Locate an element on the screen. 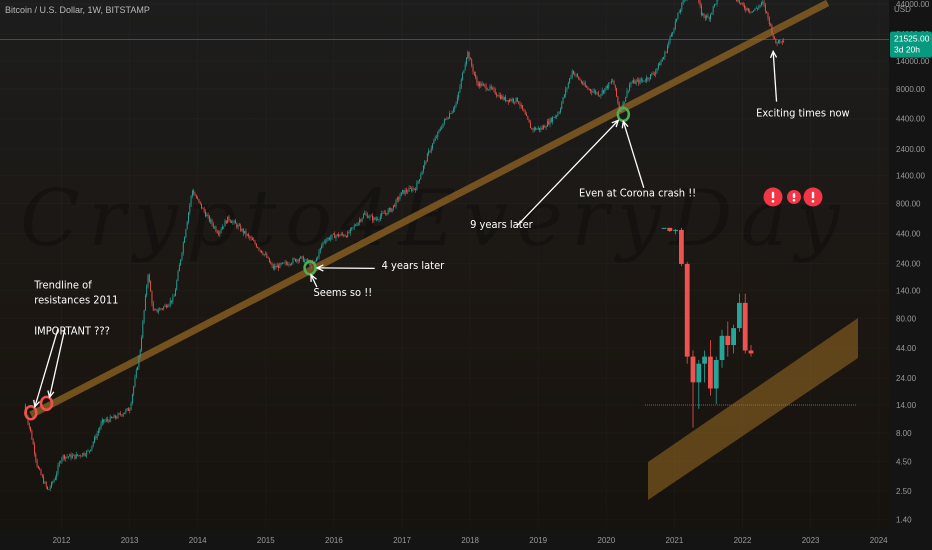  inset-chart is located at coordinates (751, 363).